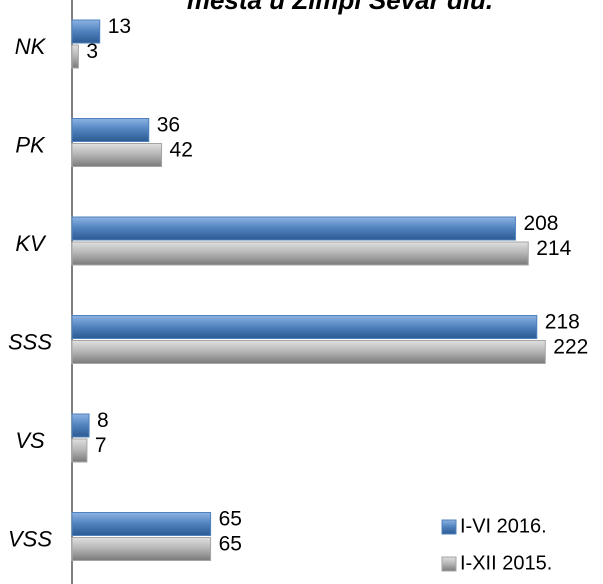  What do you see at coordinates (119, 26) in the screenshot?
I see `value-label: 13` at bounding box center [119, 26].